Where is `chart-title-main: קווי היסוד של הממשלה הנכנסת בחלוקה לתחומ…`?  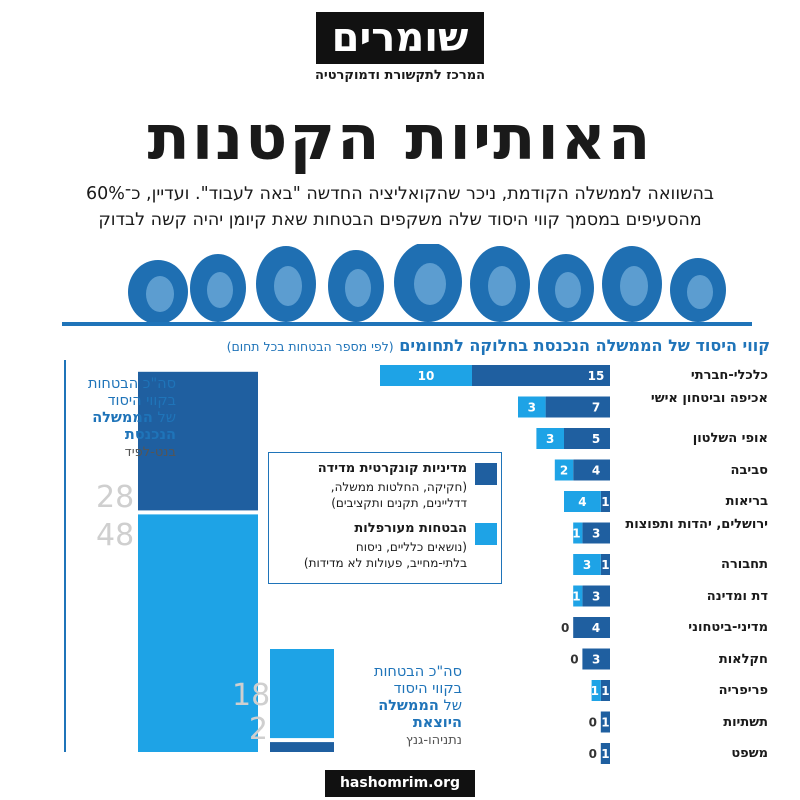 chart-title-main: קווי היסוד של הממשלה הנכנסת בחלוקה לתחומ… is located at coordinates (584, 345).